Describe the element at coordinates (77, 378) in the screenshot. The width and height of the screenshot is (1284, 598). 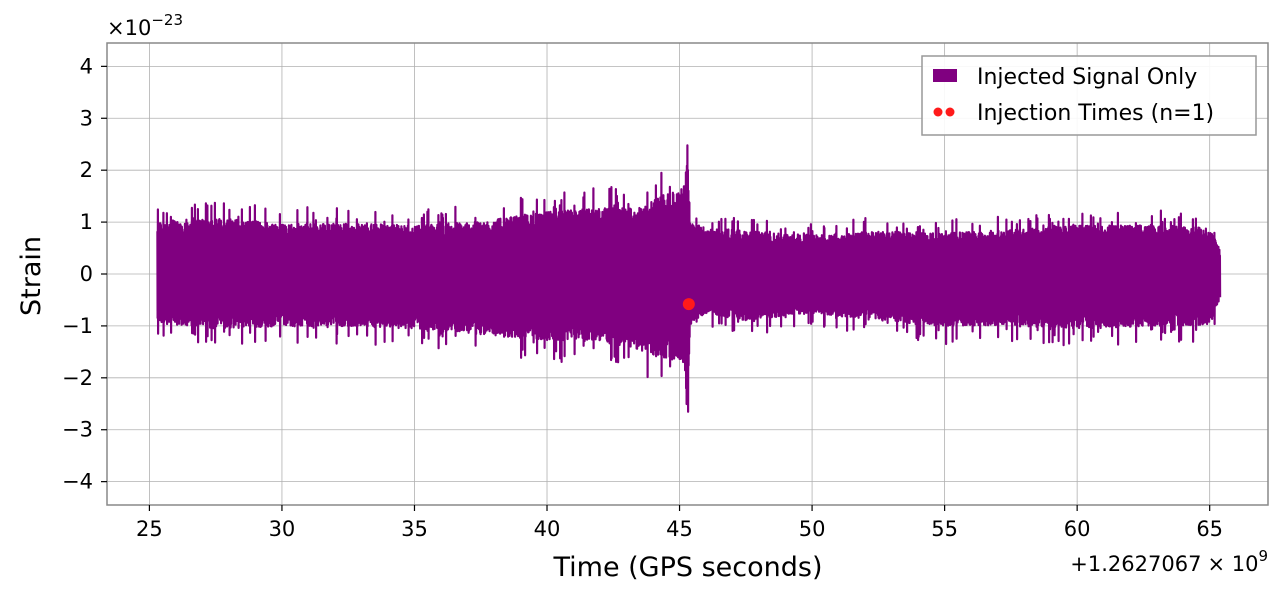
I see `y-tick-label: −2` at that location.